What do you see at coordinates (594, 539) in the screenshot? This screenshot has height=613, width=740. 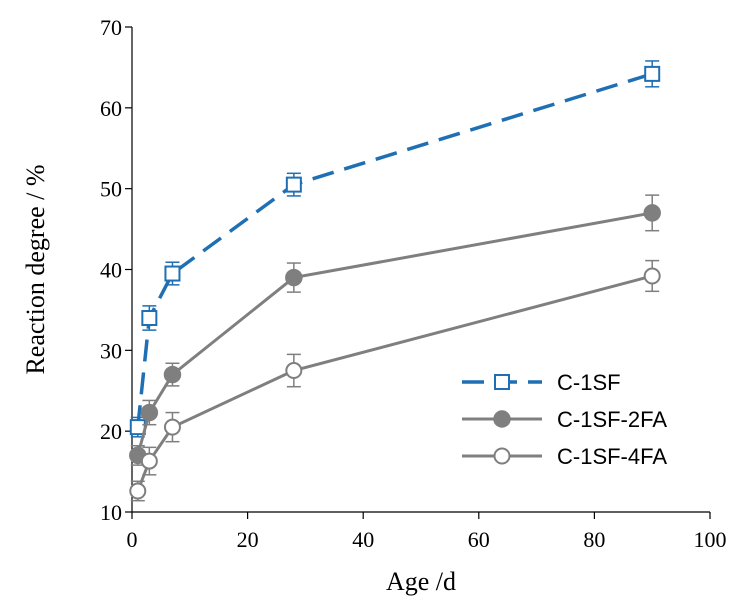 I see `x-tick-label: 80` at bounding box center [594, 539].